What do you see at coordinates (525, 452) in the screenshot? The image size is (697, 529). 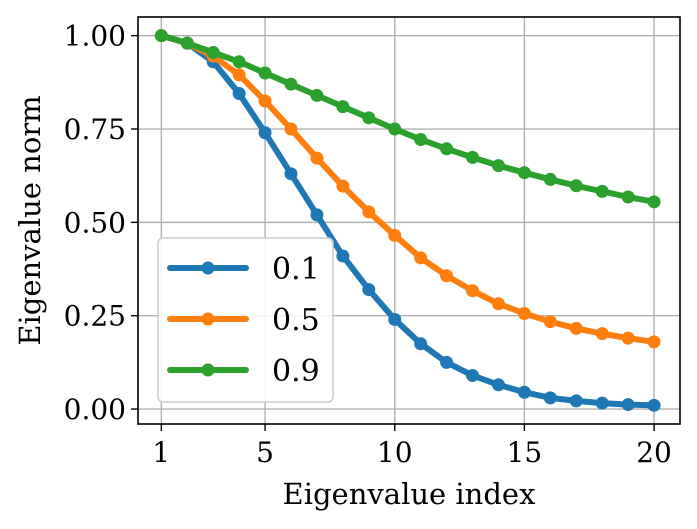 I see `x-tick-label: 15` at bounding box center [525, 452].